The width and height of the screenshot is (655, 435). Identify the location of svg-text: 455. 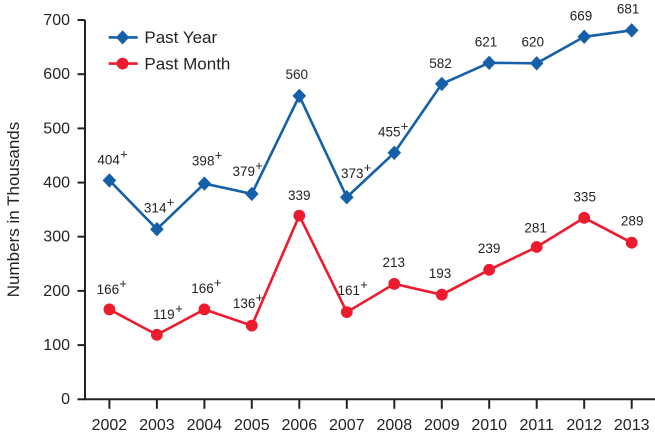
(389, 131).